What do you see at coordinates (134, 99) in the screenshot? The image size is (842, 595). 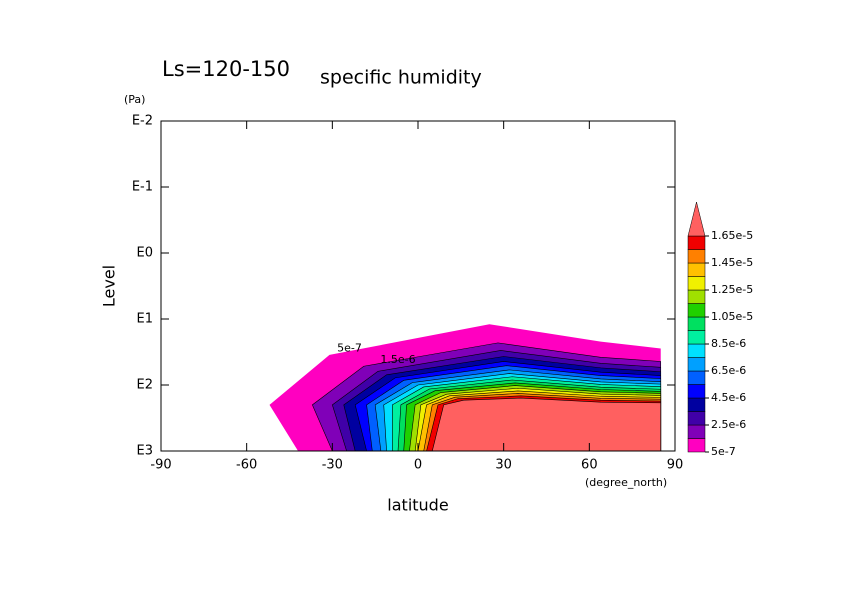 I see `y-unit: (Pa)` at bounding box center [134, 99].